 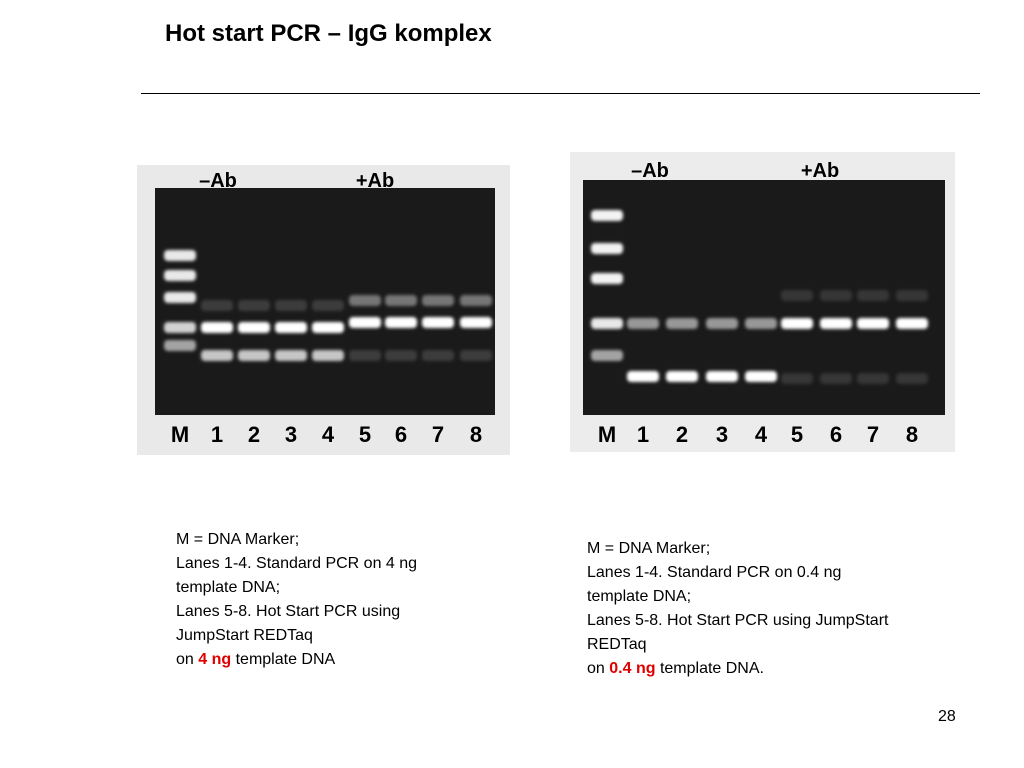 I want to click on caption-suffix: template DNA., so click(x=711, y=668).